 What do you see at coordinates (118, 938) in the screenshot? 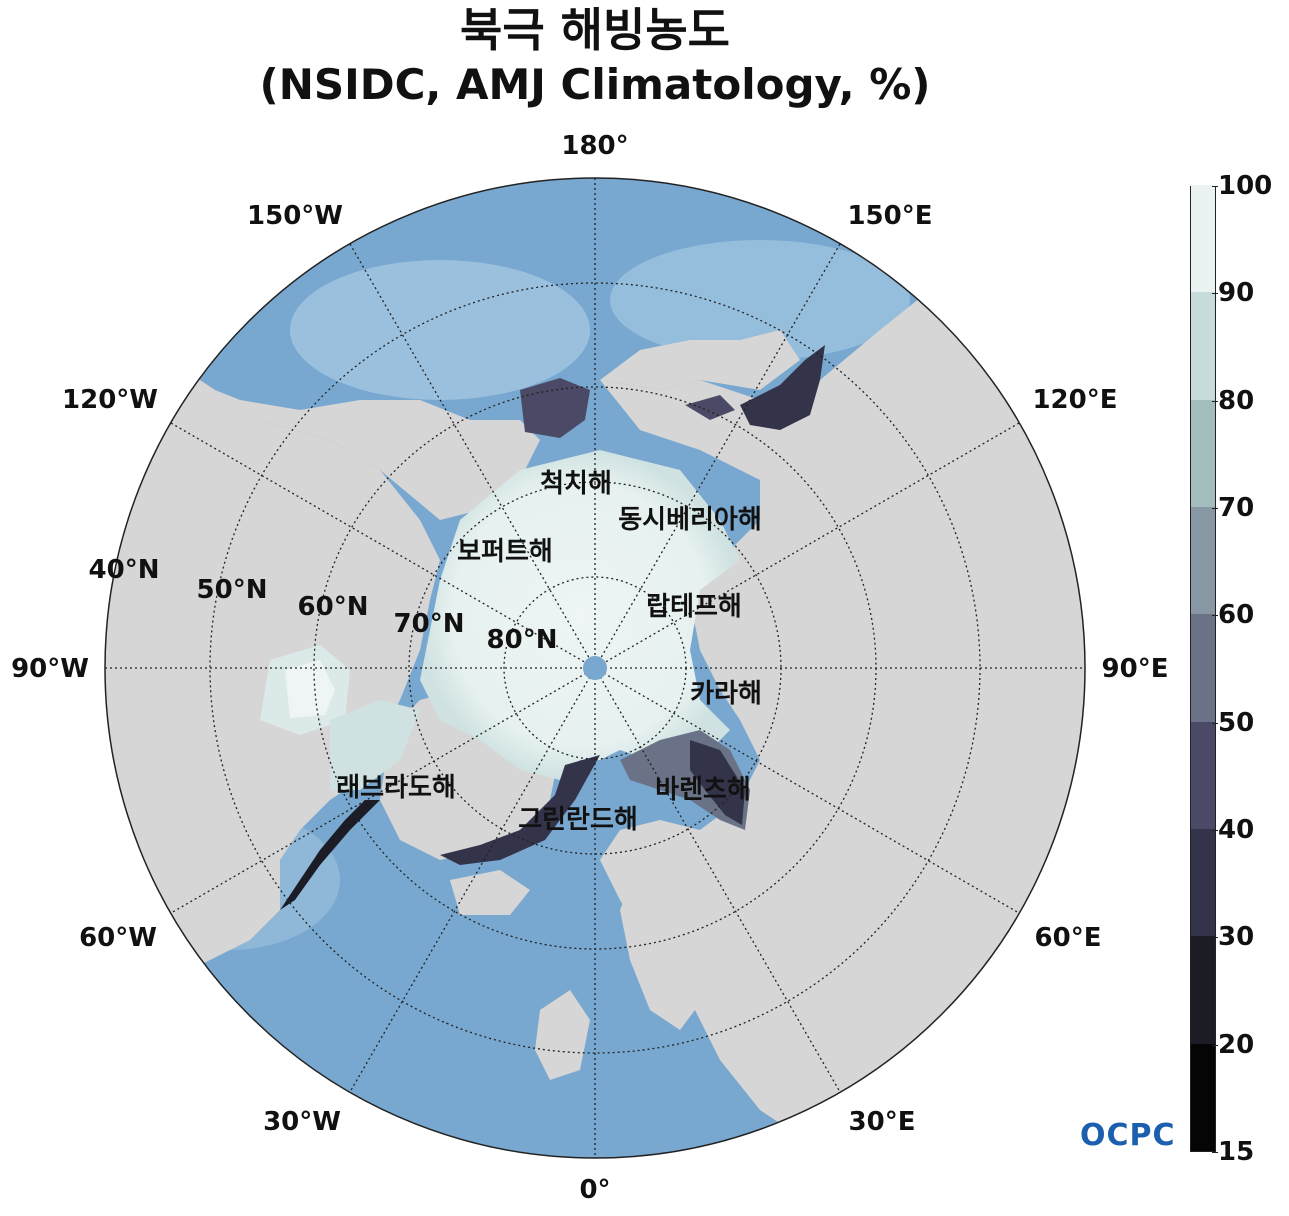
I see `lon-label-60w: 60°W` at bounding box center [118, 938].